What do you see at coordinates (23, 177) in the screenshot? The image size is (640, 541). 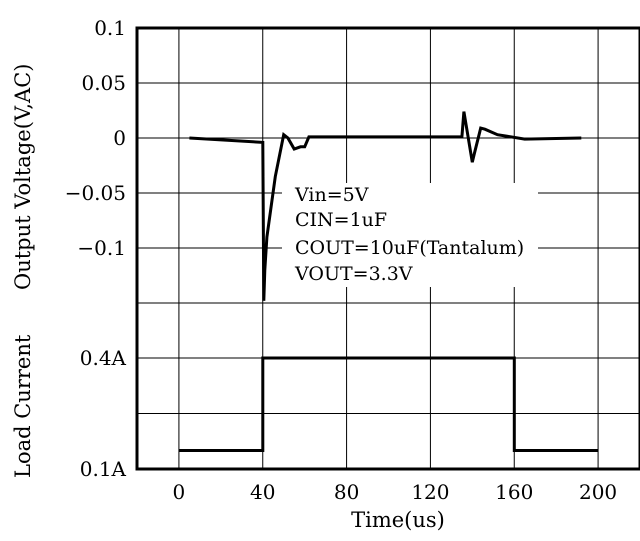 I see `y-axis-label-voltage: Output Voltage(V,AC)` at bounding box center [23, 177].